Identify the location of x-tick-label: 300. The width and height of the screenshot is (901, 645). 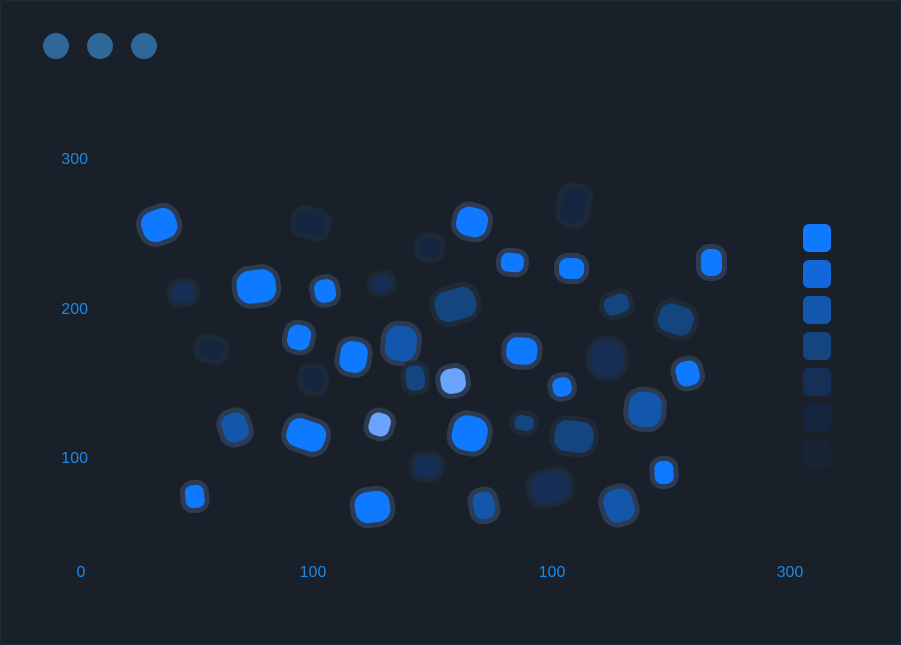
(790, 572).